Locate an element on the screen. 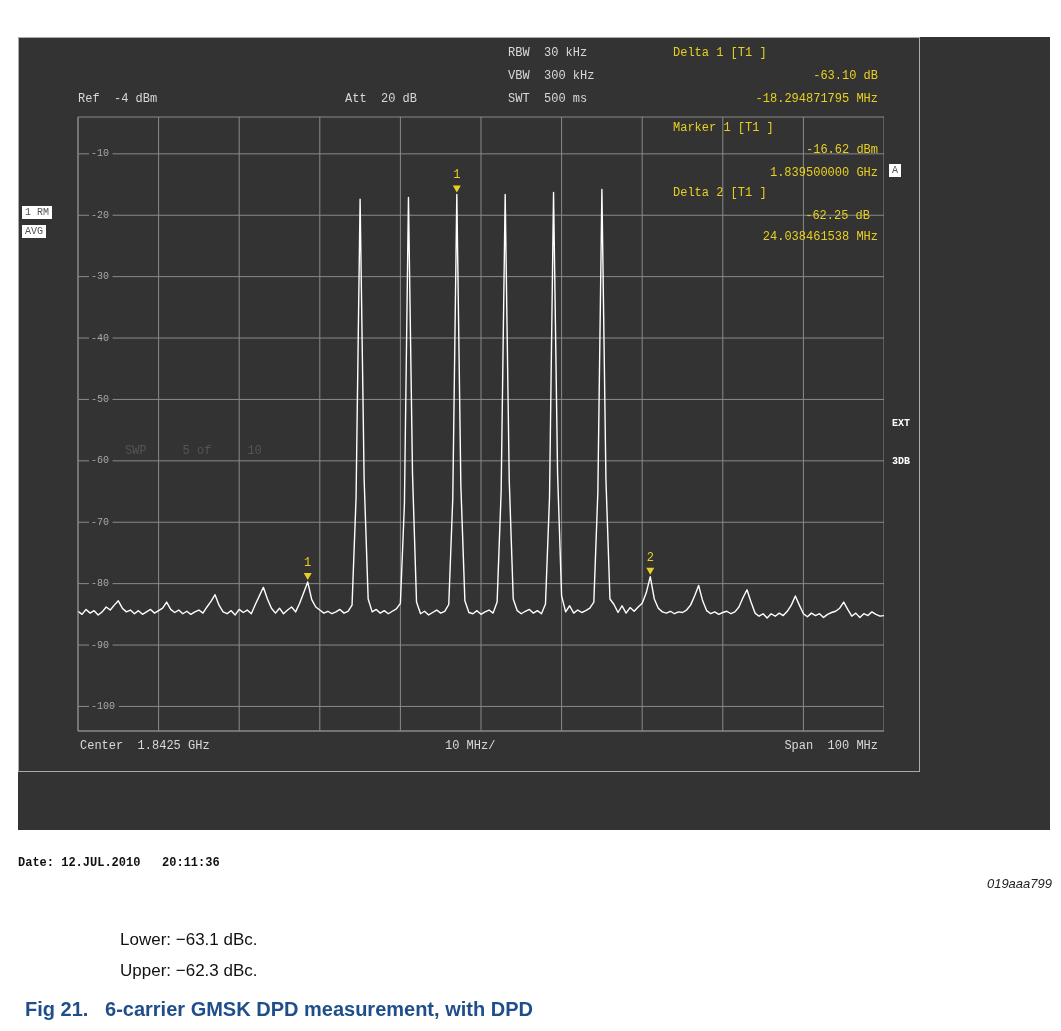 The image size is (1061, 1031). text: Center 1.8425 GHz is located at coordinates (145, 746).